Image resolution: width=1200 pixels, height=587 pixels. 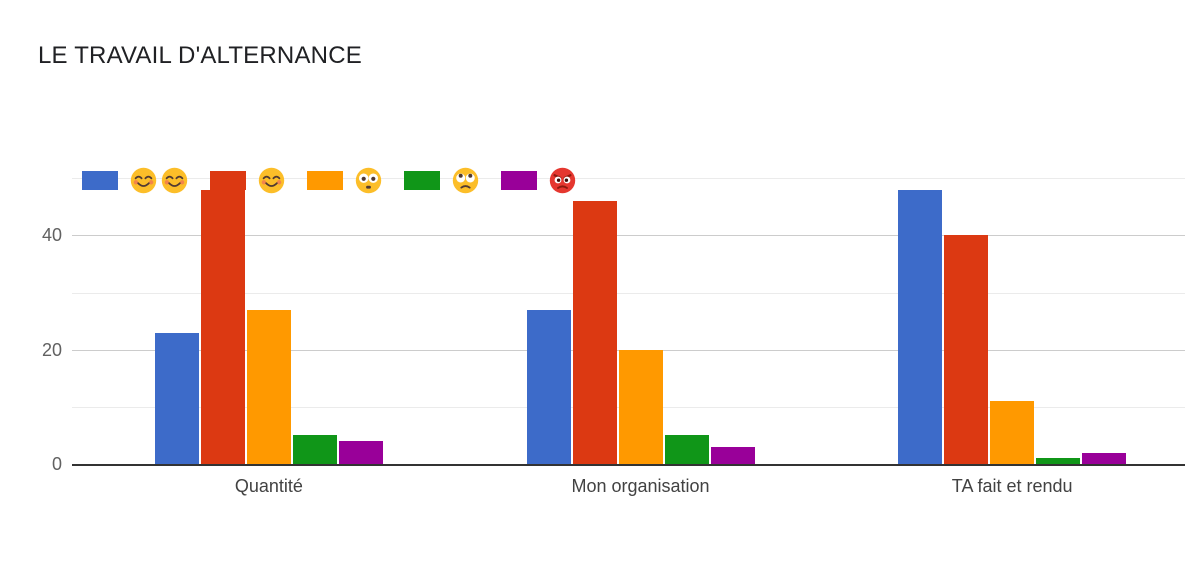 I want to click on category-label-ta-fait-et-rendu: TA fait et rendu, so click(x=1012, y=486).